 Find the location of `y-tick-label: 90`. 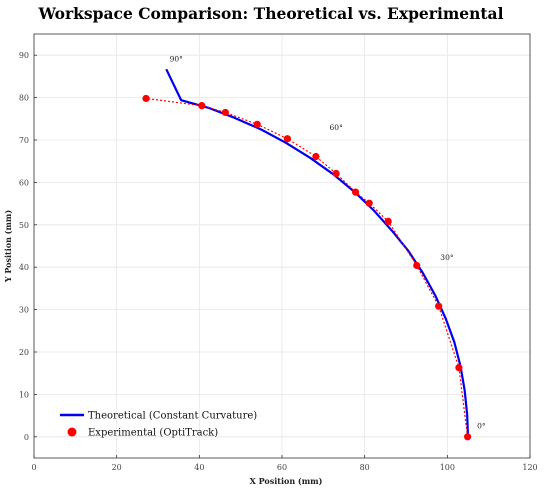

y-tick-label: 90 is located at coordinates (24, 55).